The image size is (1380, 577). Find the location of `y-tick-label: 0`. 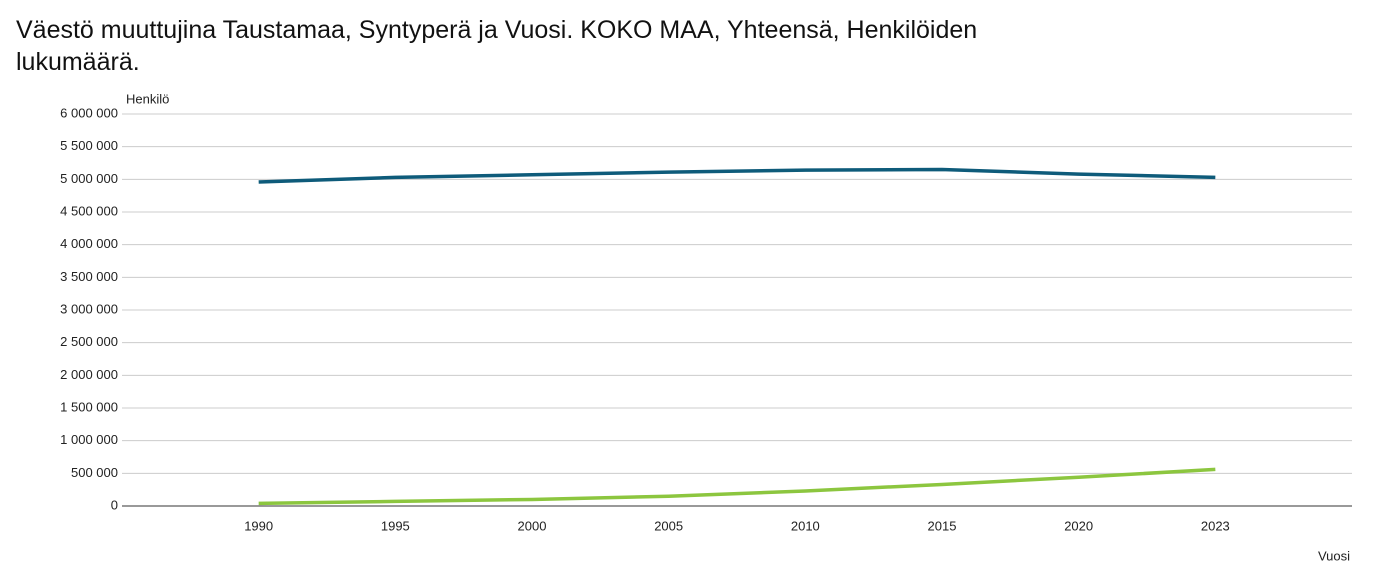

y-tick-label: 0 is located at coordinates (114, 504).